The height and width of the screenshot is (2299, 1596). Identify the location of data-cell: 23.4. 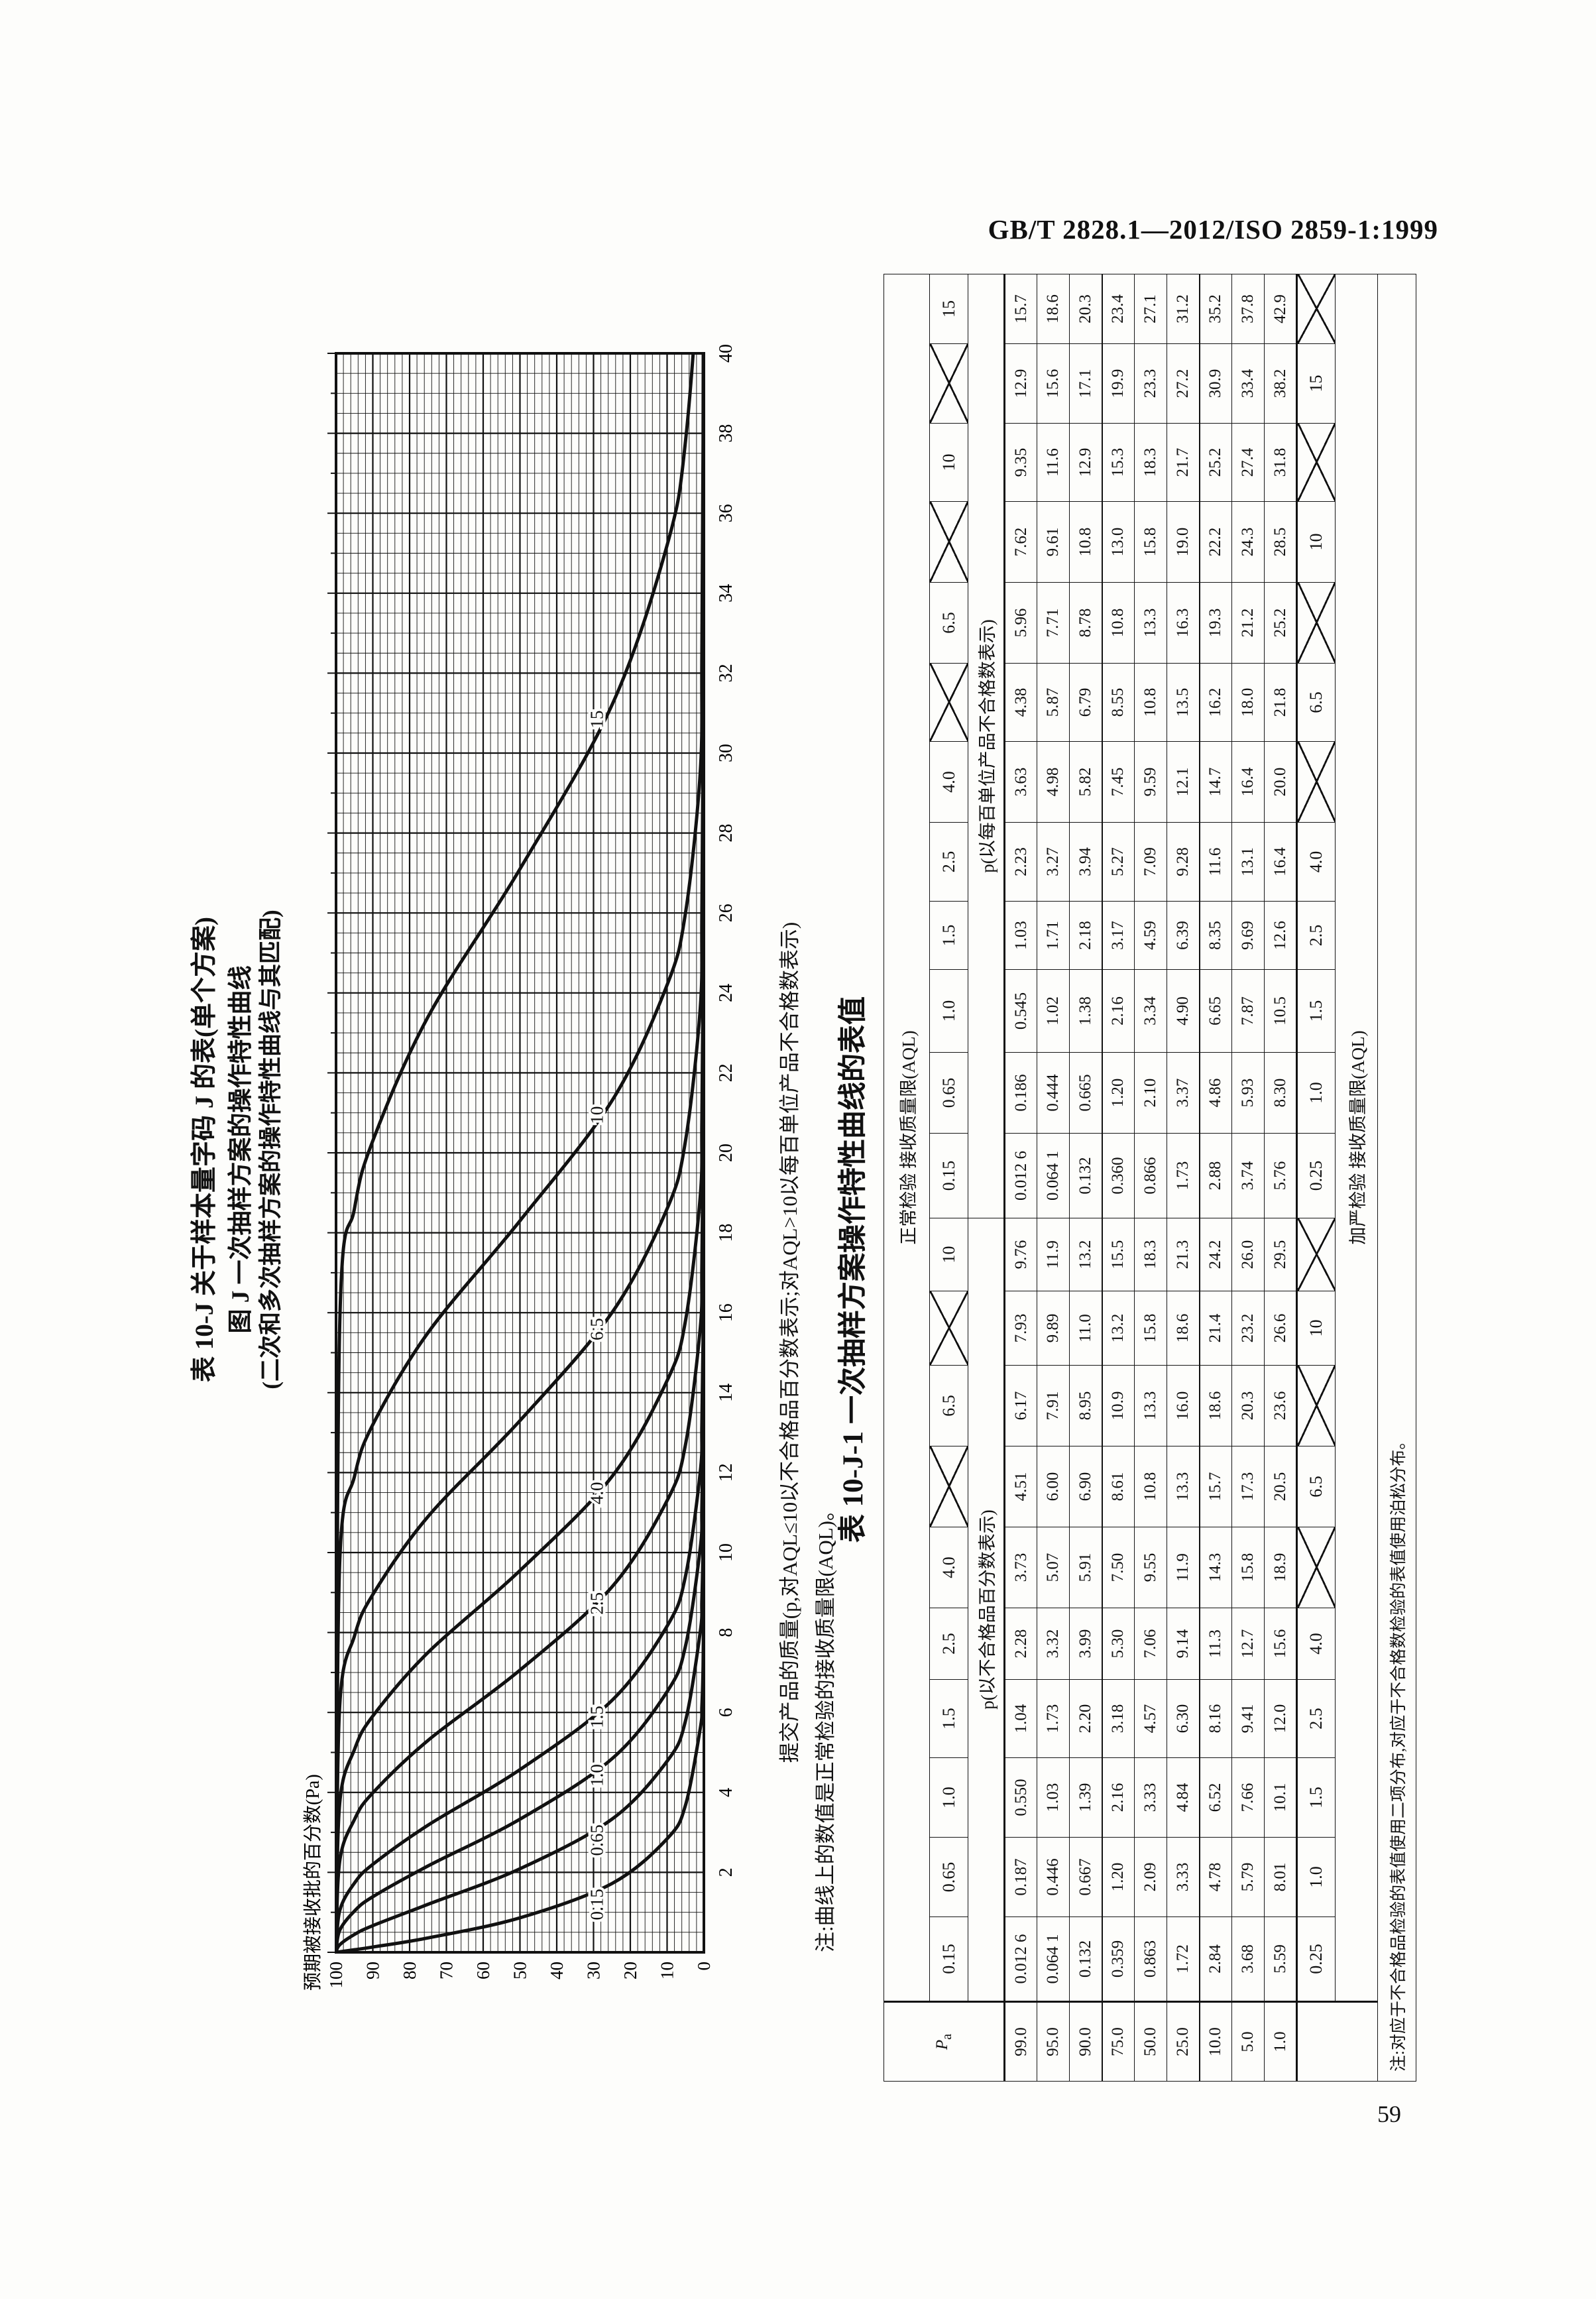
(1118, 309).